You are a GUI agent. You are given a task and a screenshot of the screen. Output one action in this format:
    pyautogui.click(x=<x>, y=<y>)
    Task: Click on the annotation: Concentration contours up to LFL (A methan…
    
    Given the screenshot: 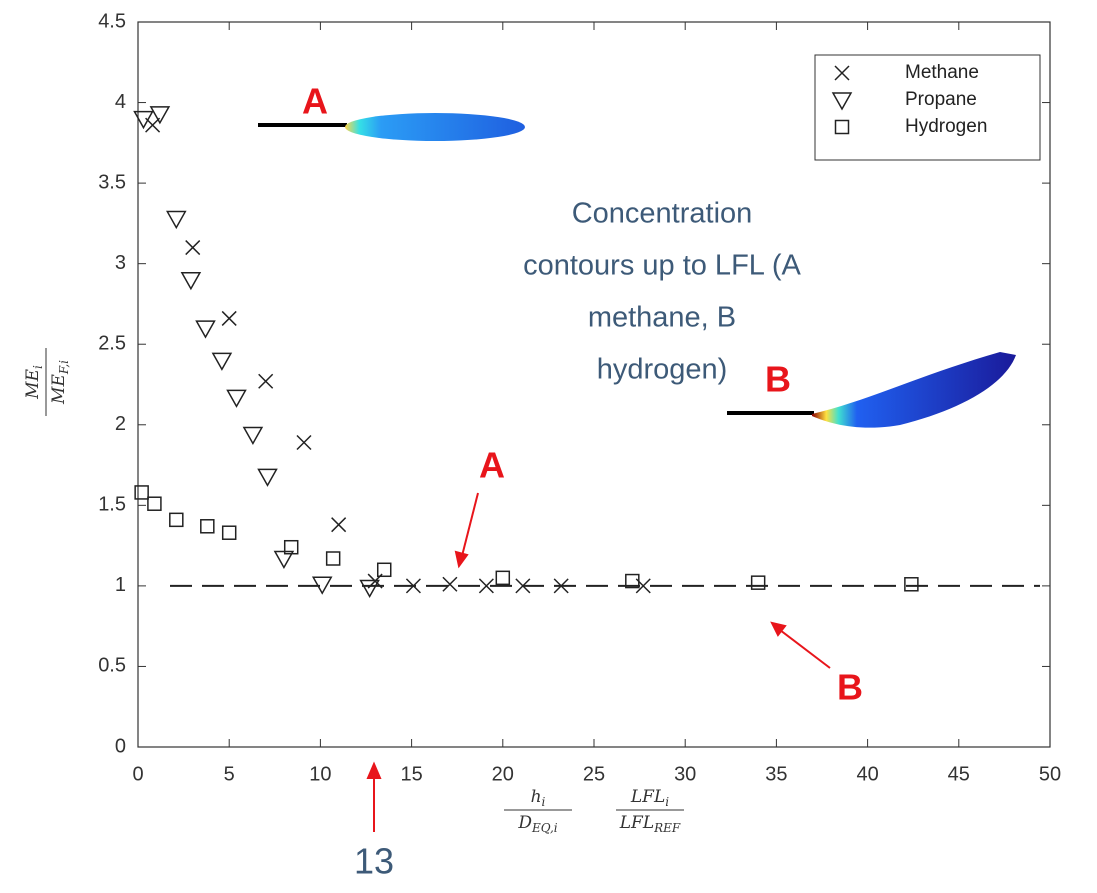 What is the action you would take?
    pyautogui.click(x=662, y=292)
    